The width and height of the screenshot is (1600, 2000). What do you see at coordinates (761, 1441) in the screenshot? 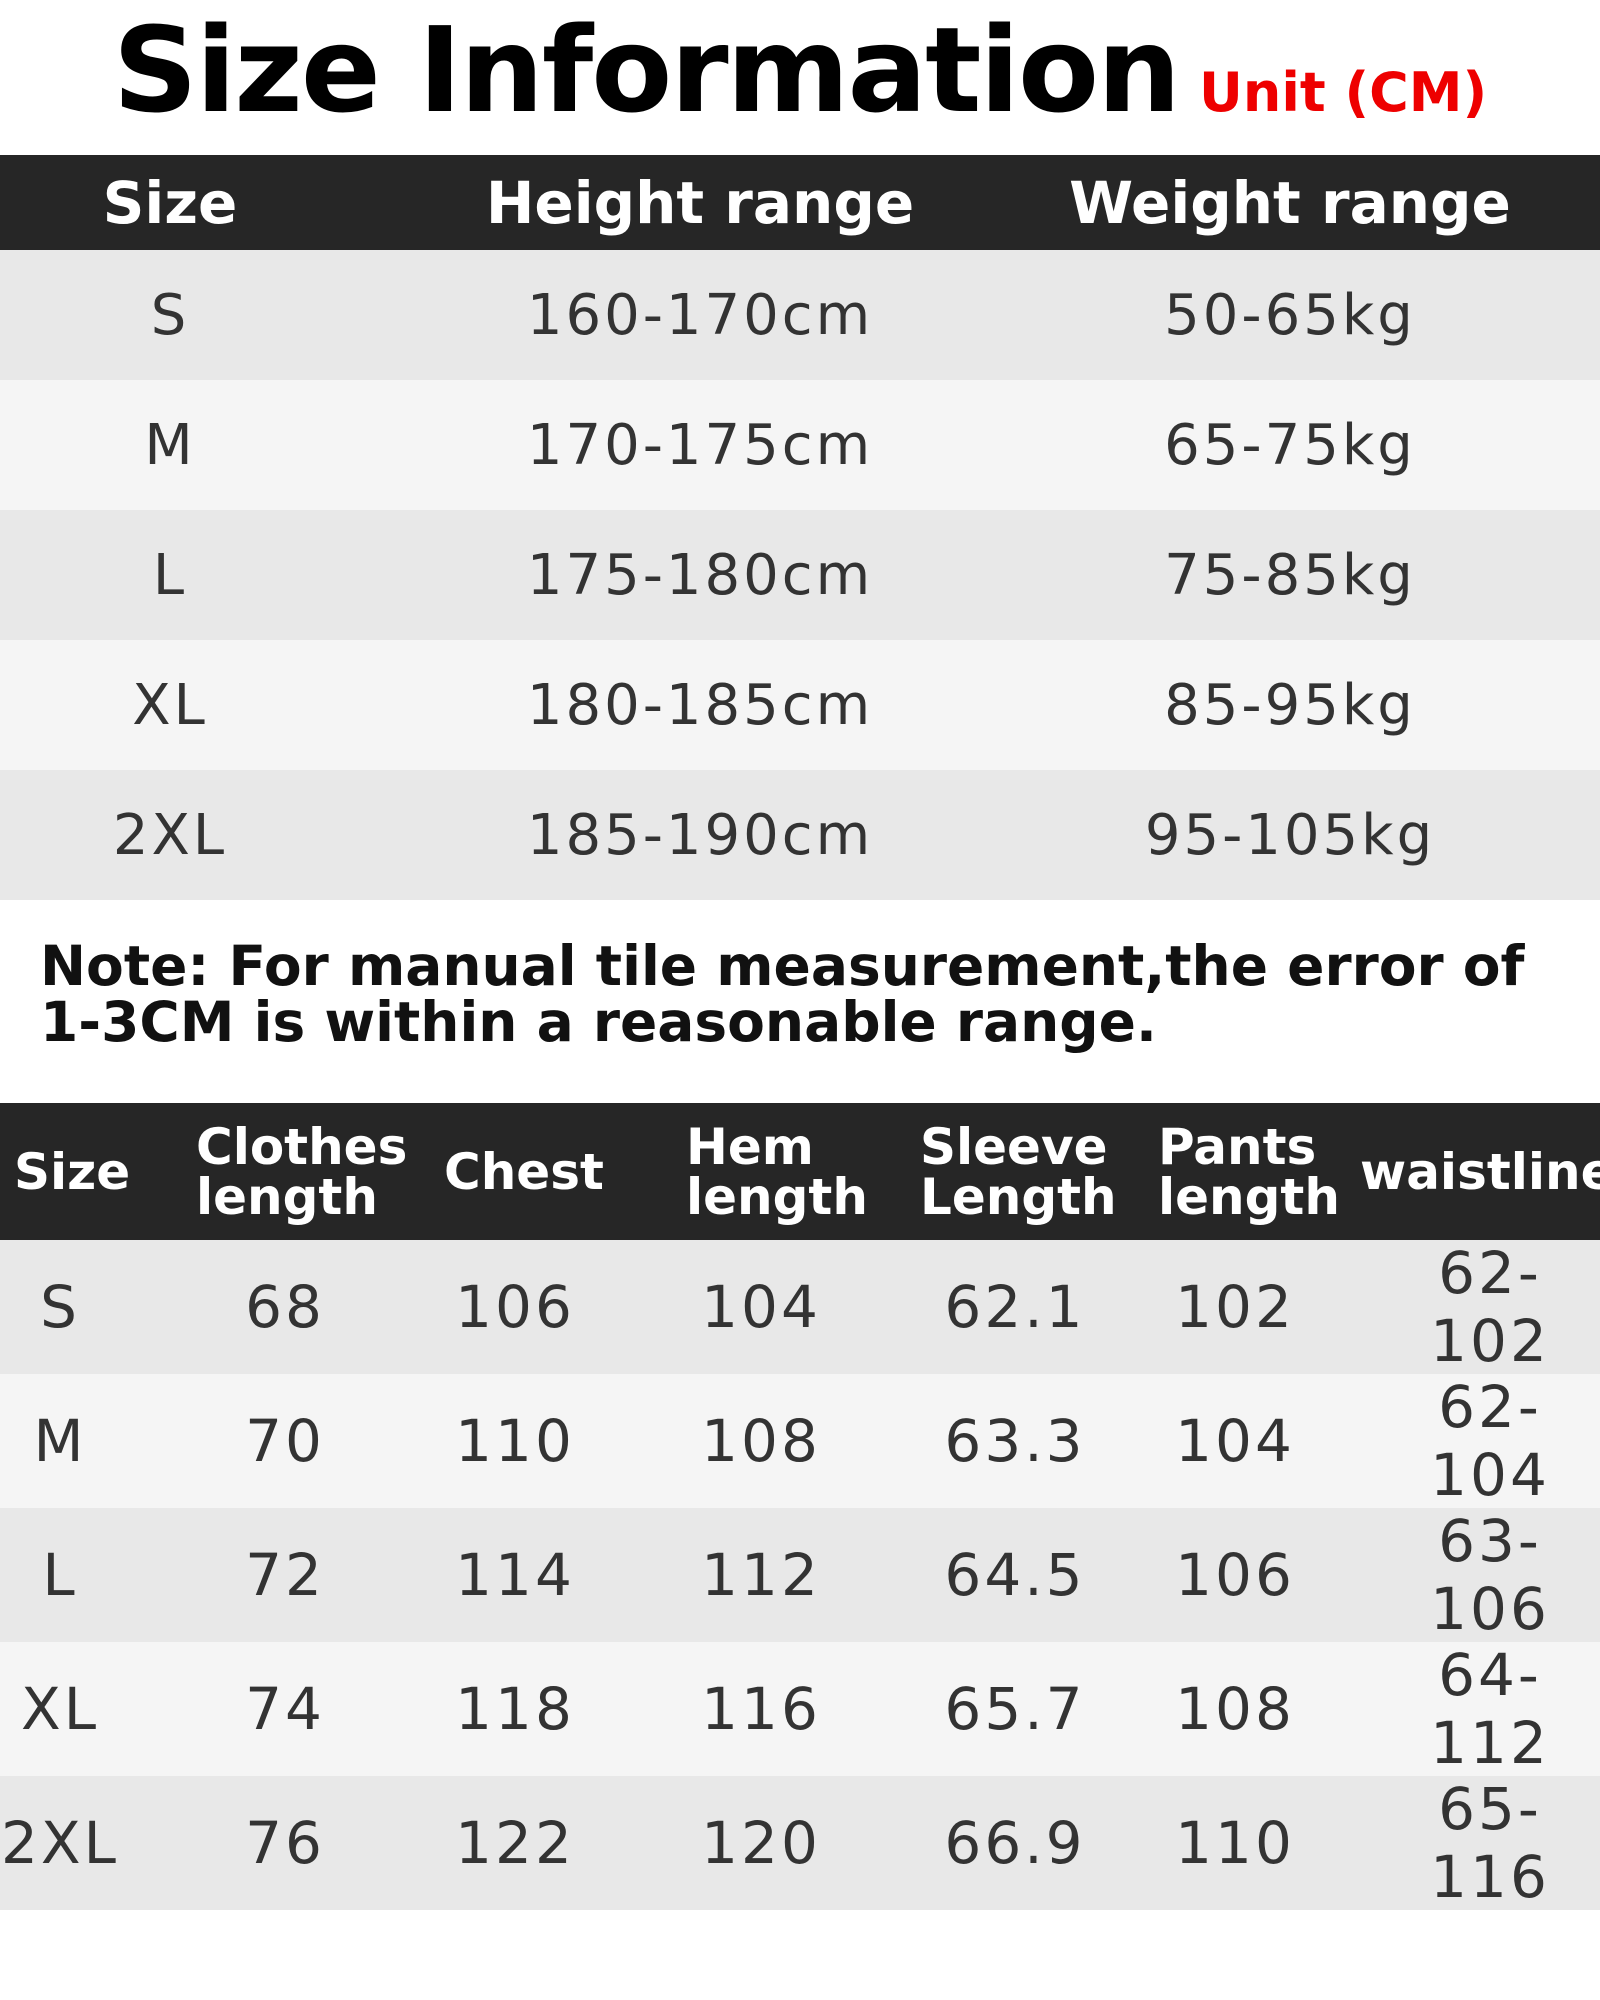
I see `hem-length-cell: 108` at bounding box center [761, 1441].